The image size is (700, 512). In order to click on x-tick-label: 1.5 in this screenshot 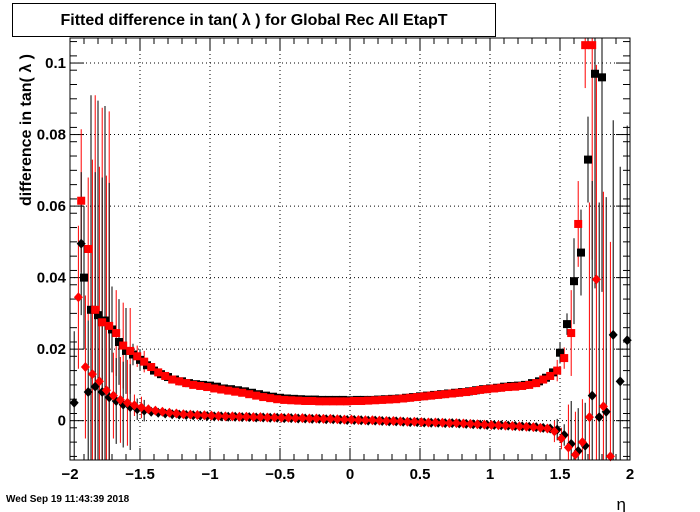, I will do `click(560, 474)`.